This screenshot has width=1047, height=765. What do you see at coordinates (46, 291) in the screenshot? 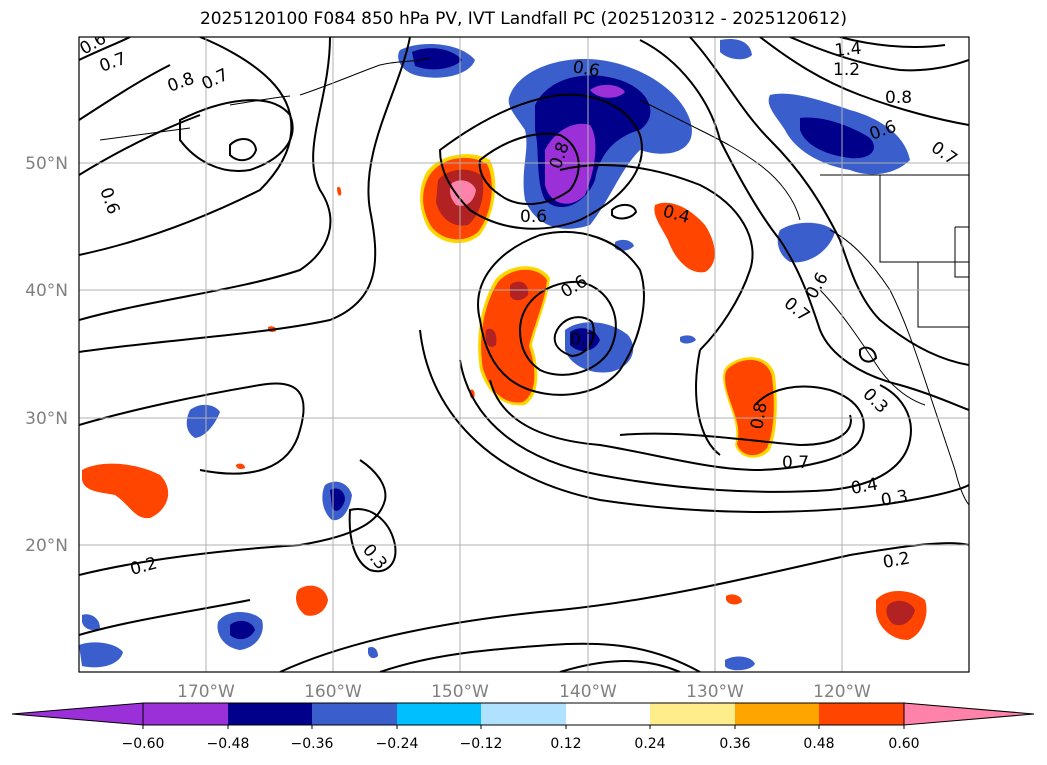
I see `lat-label-40n: 40°N` at bounding box center [46, 291].